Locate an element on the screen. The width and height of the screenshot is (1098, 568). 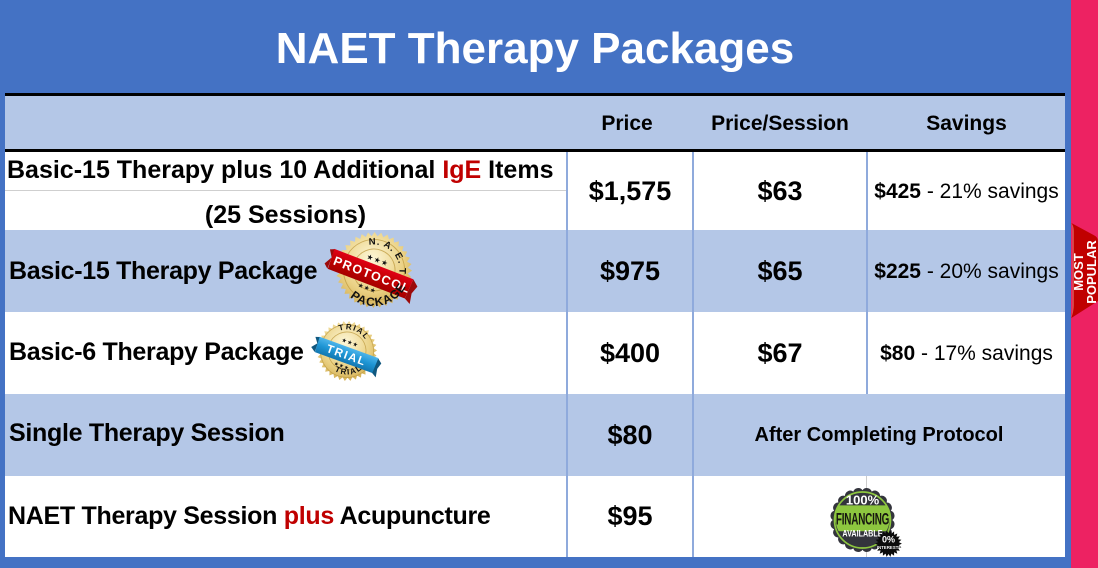
svg-text: MOST is located at coordinates (1078, 272).